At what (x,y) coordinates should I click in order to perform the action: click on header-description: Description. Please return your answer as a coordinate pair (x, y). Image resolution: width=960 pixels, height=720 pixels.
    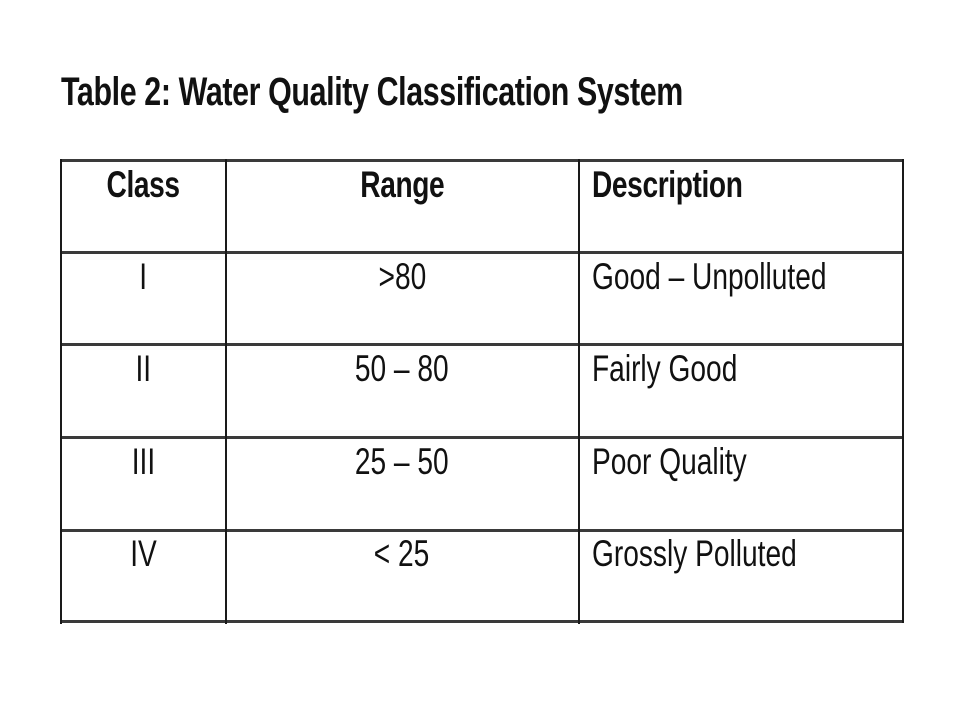
    Looking at the image, I should click on (742, 185).